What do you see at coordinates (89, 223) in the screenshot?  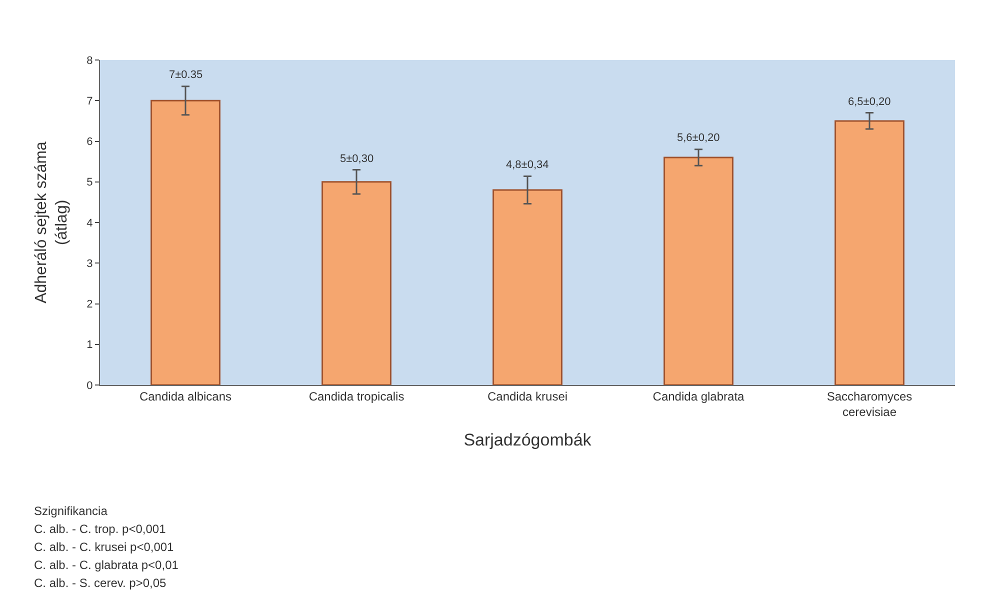 I see `y-tick-label: 4` at bounding box center [89, 223].